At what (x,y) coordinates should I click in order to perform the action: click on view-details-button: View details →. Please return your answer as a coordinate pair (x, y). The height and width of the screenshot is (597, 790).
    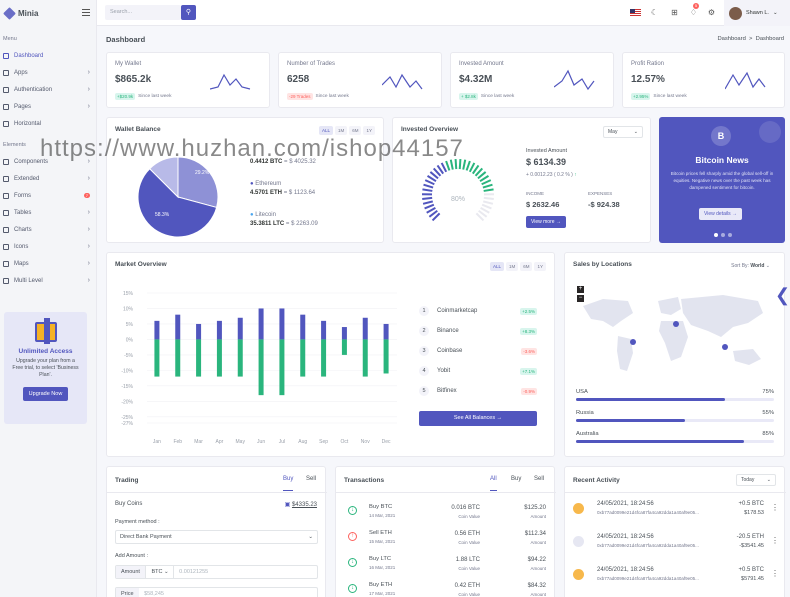
    Looking at the image, I should click on (720, 214).